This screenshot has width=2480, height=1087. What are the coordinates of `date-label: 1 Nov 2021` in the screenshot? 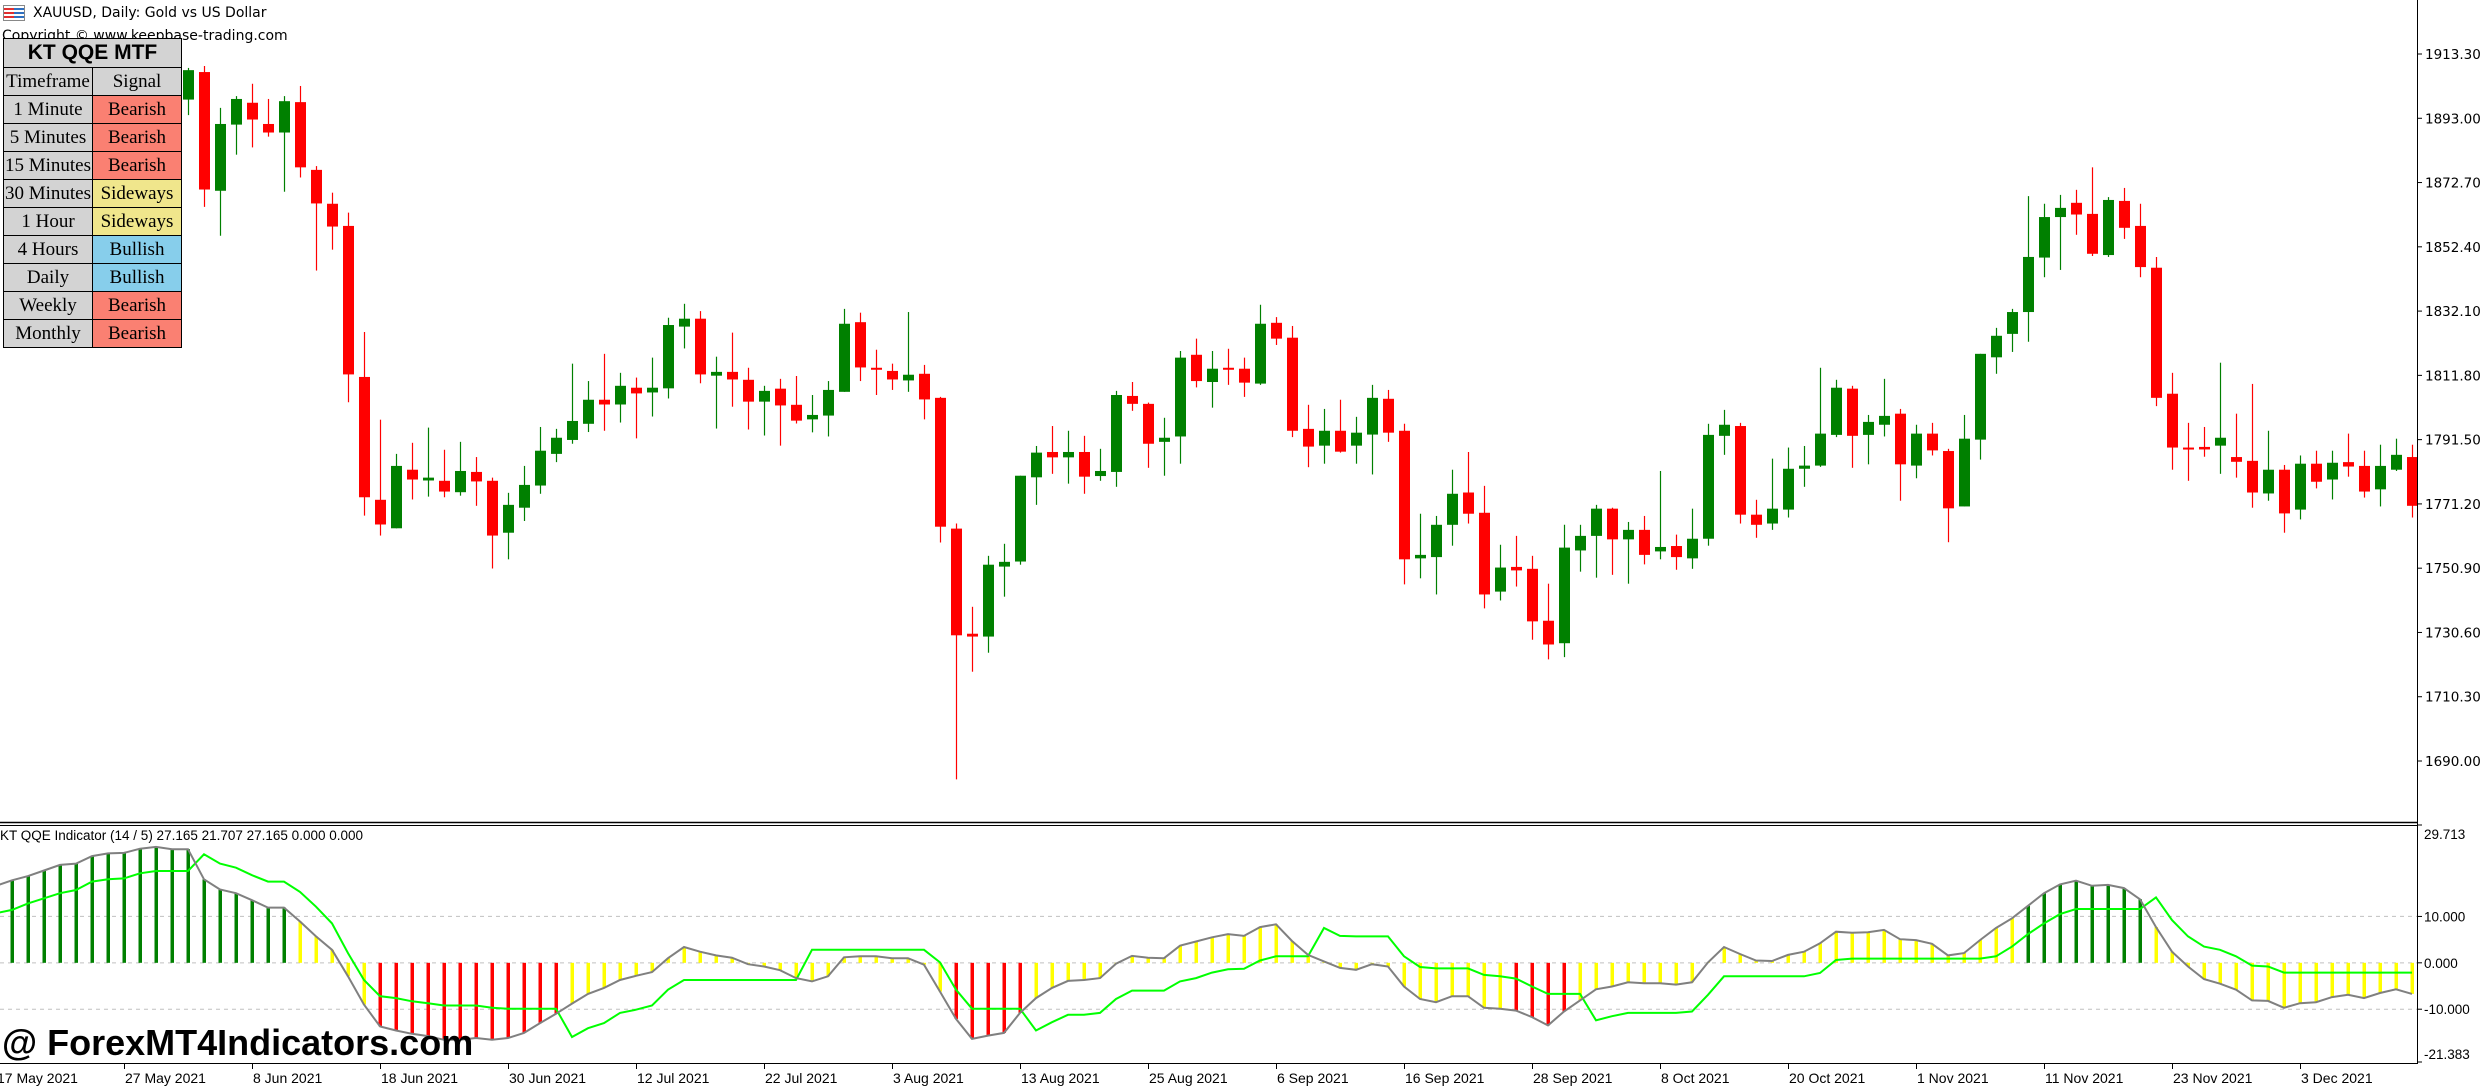 It's located at (1953, 1078).